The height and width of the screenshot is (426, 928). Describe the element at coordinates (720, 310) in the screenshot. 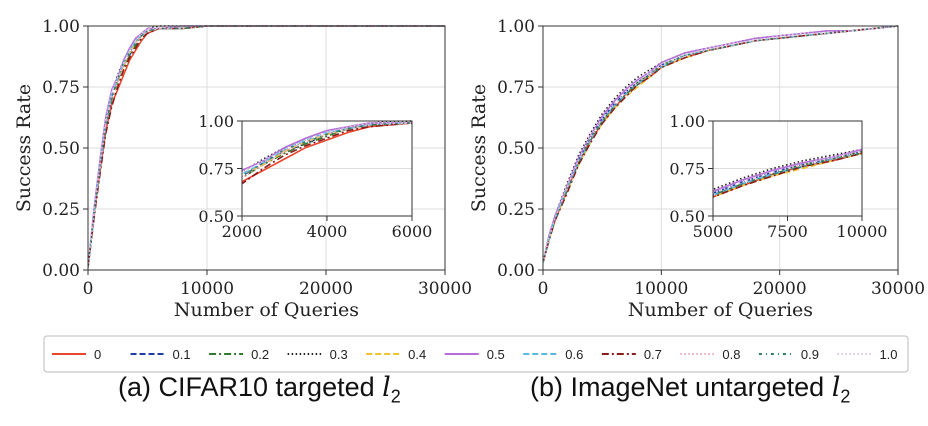

I see `panel-b-xlabel: Number of Queries` at that location.